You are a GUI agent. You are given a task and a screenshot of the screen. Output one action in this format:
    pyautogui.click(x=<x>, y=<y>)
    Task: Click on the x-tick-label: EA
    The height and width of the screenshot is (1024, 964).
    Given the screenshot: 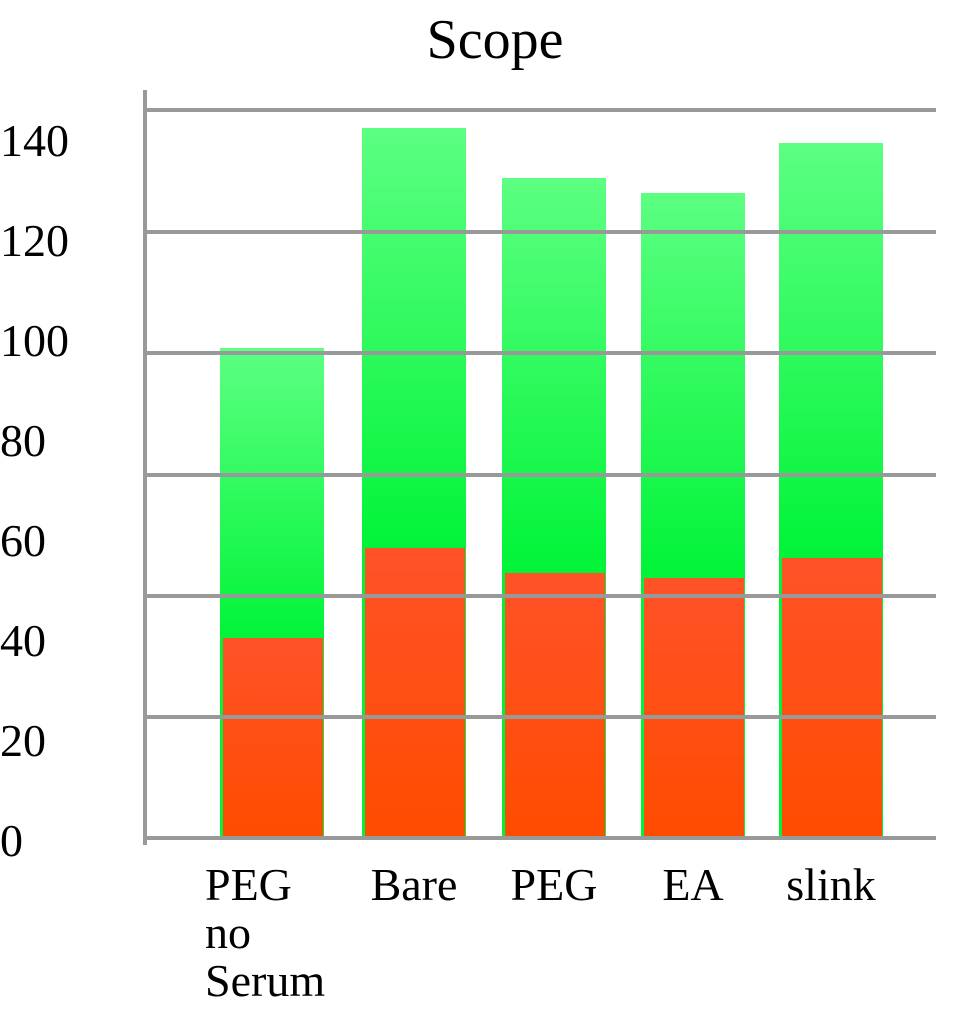 What is the action you would take?
    pyautogui.click(x=692, y=884)
    